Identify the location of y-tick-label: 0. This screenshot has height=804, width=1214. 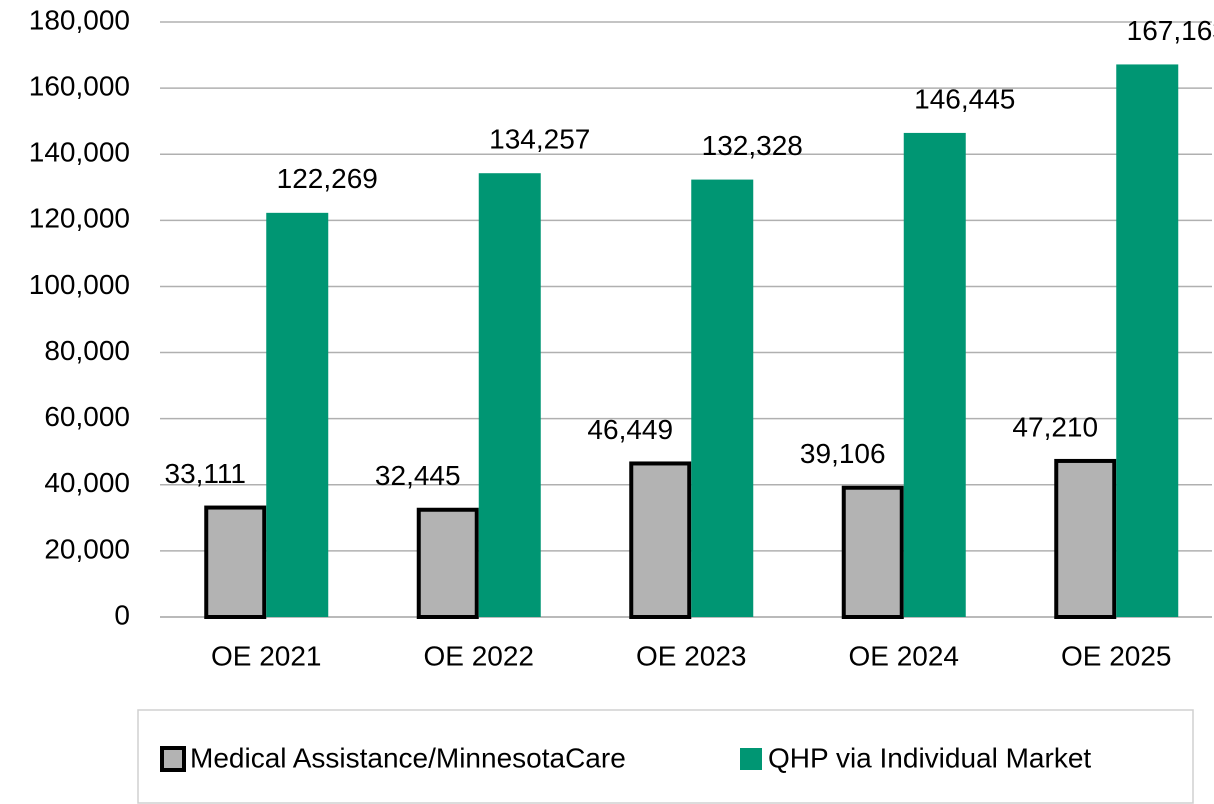
(122, 614).